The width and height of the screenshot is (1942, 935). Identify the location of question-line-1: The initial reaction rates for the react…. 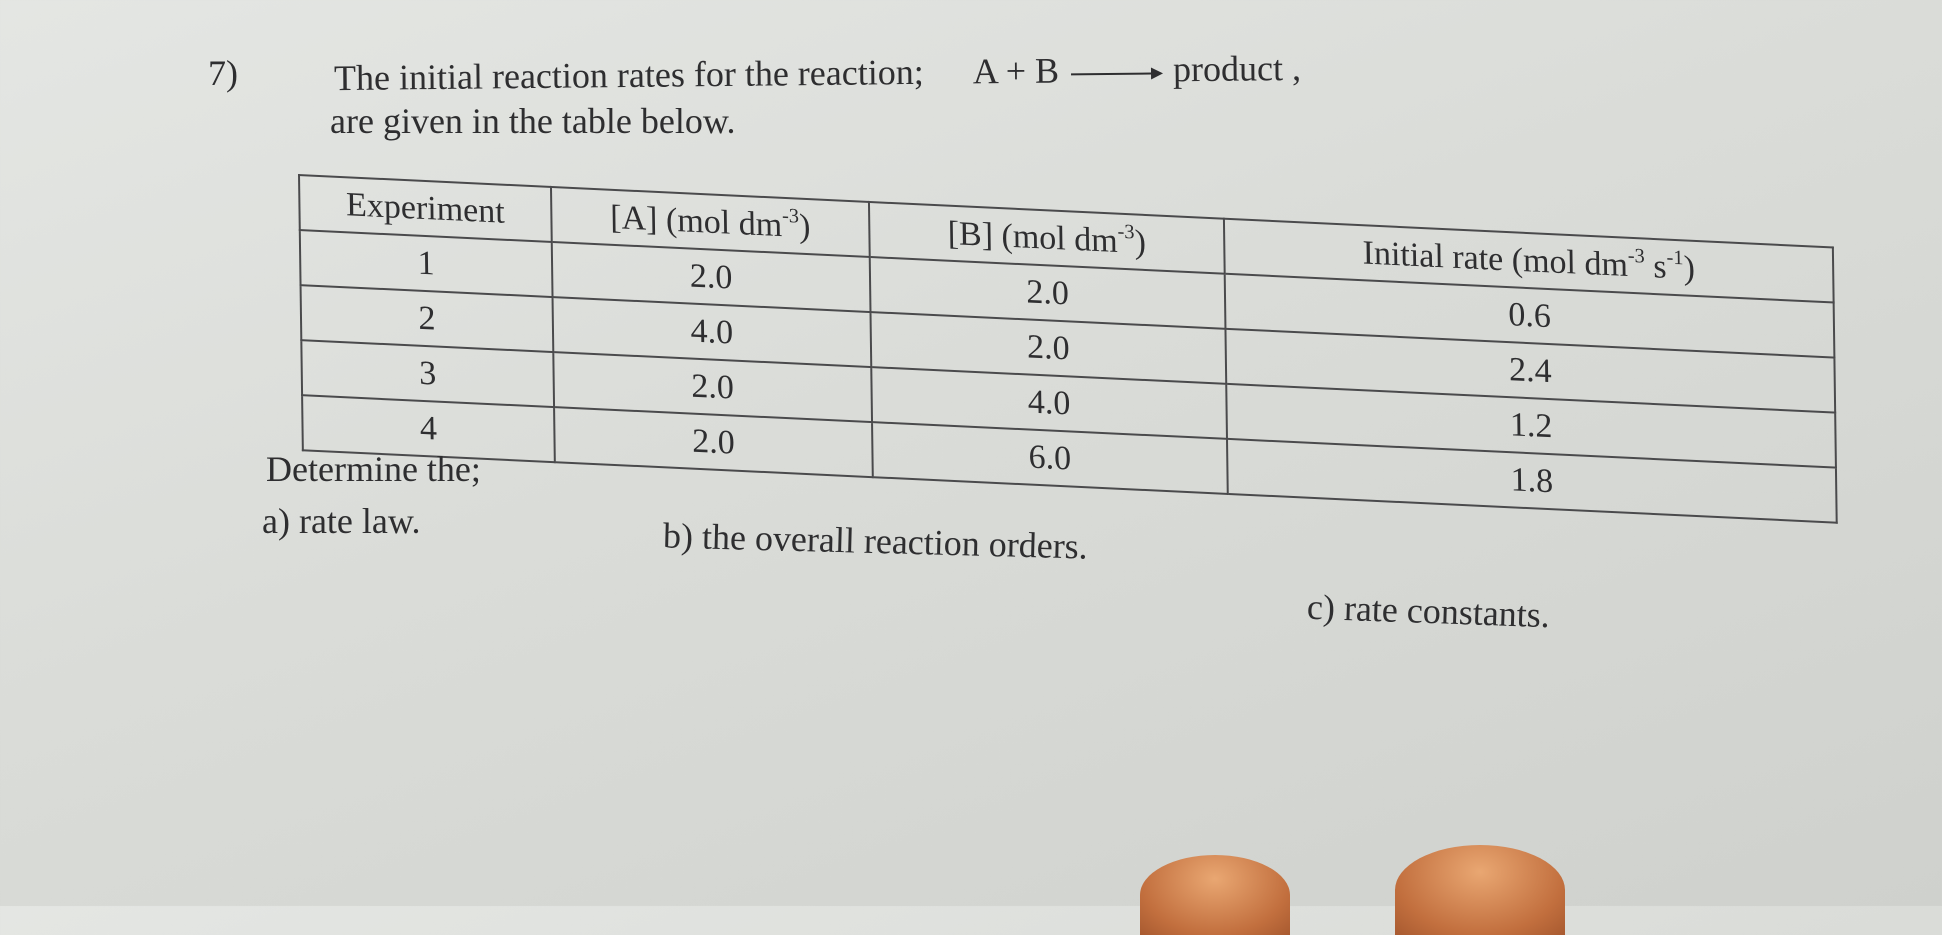
(817, 73).